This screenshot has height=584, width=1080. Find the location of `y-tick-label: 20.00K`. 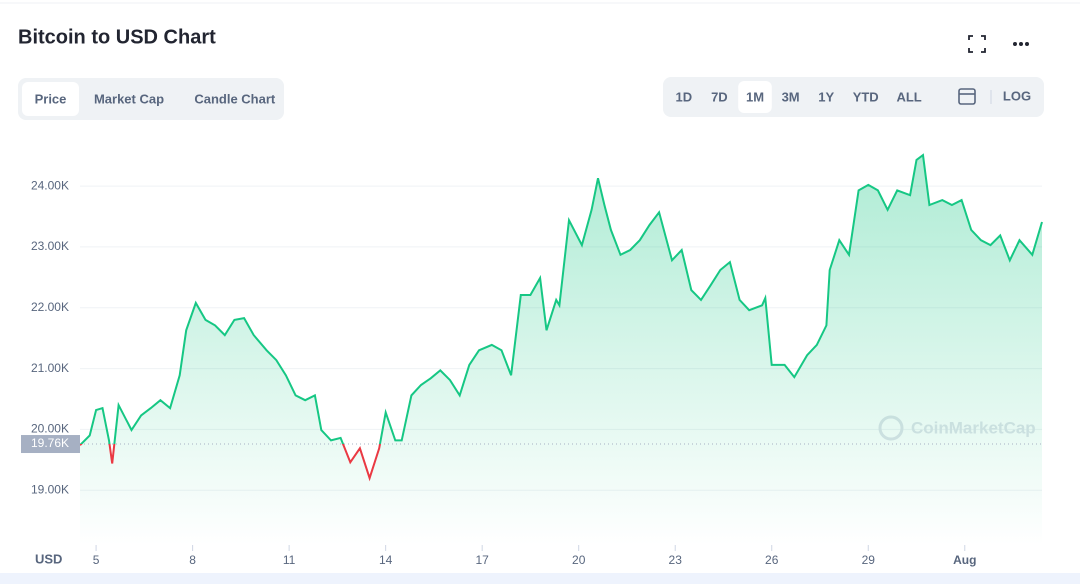

y-tick-label: 20.00K is located at coordinates (50, 429).